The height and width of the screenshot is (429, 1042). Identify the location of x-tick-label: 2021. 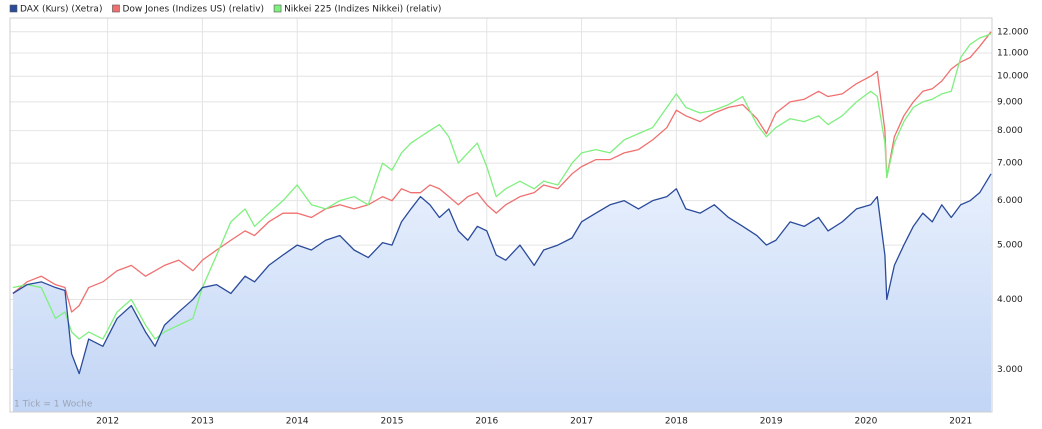
(960, 422).